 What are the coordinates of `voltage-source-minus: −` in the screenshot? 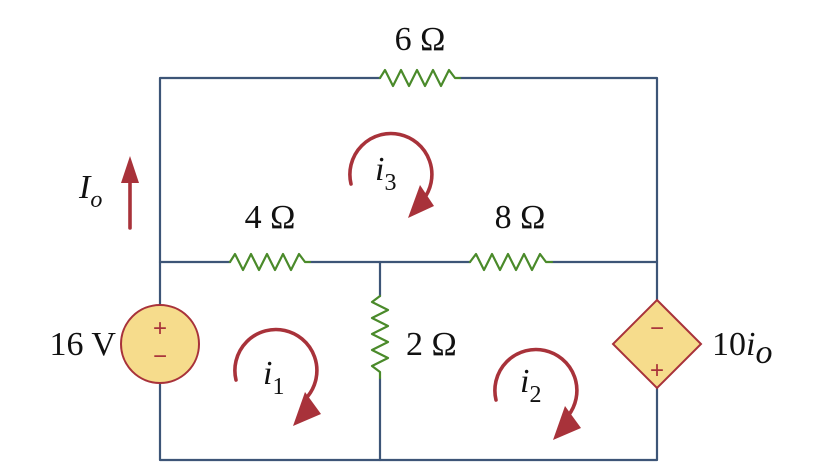 It's located at (160, 356).